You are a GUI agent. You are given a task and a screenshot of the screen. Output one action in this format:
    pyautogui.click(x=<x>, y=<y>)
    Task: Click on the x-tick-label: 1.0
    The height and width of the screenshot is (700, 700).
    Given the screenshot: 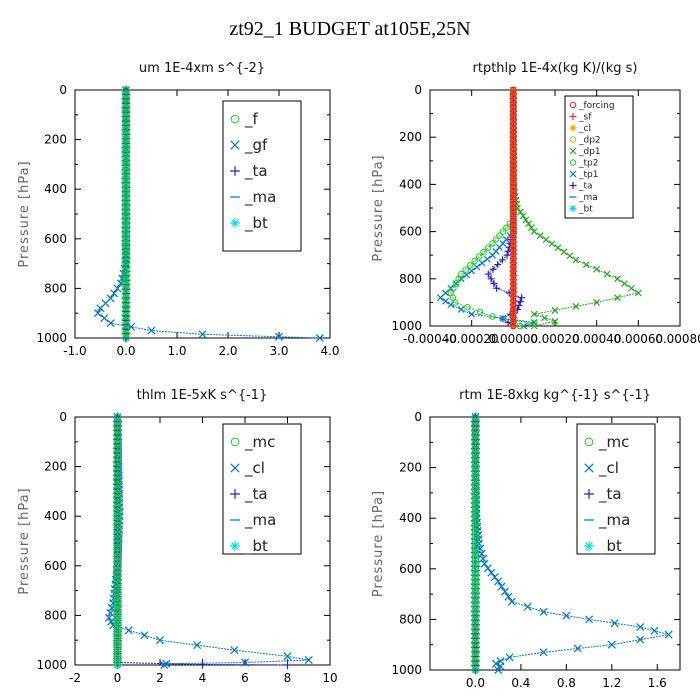 What is the action you would take?
    pyautogui.click(x=176, y=351)
    